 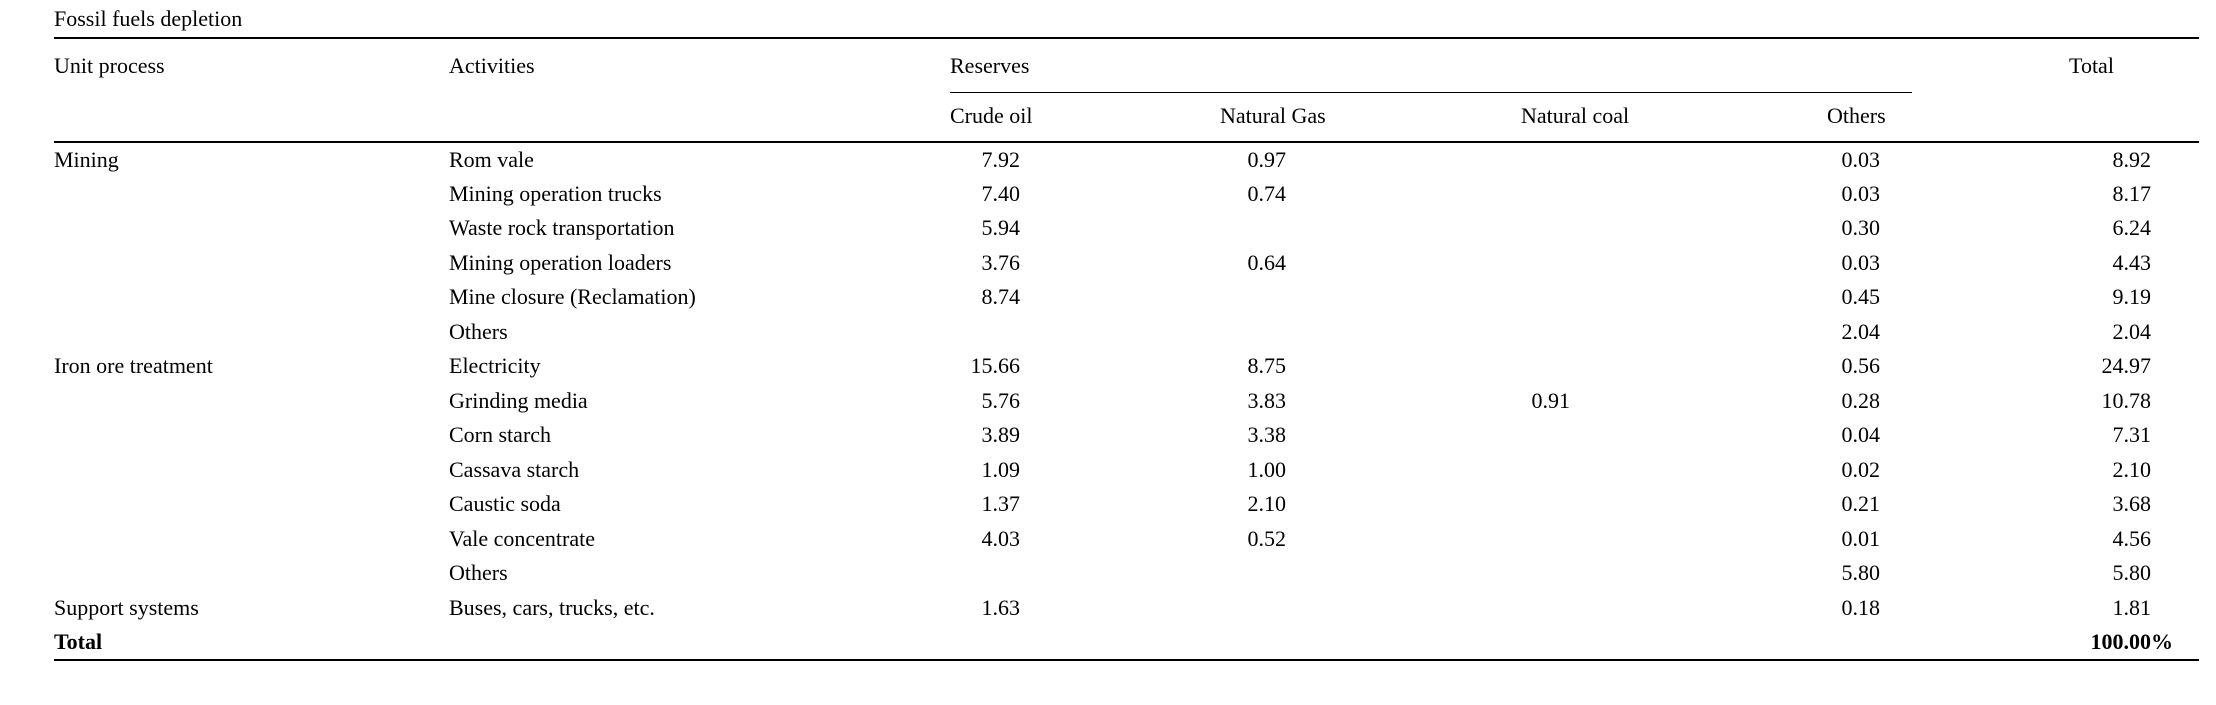 I want to click on cell-natural-gas: 3.83, so click(x=1267, y=400).